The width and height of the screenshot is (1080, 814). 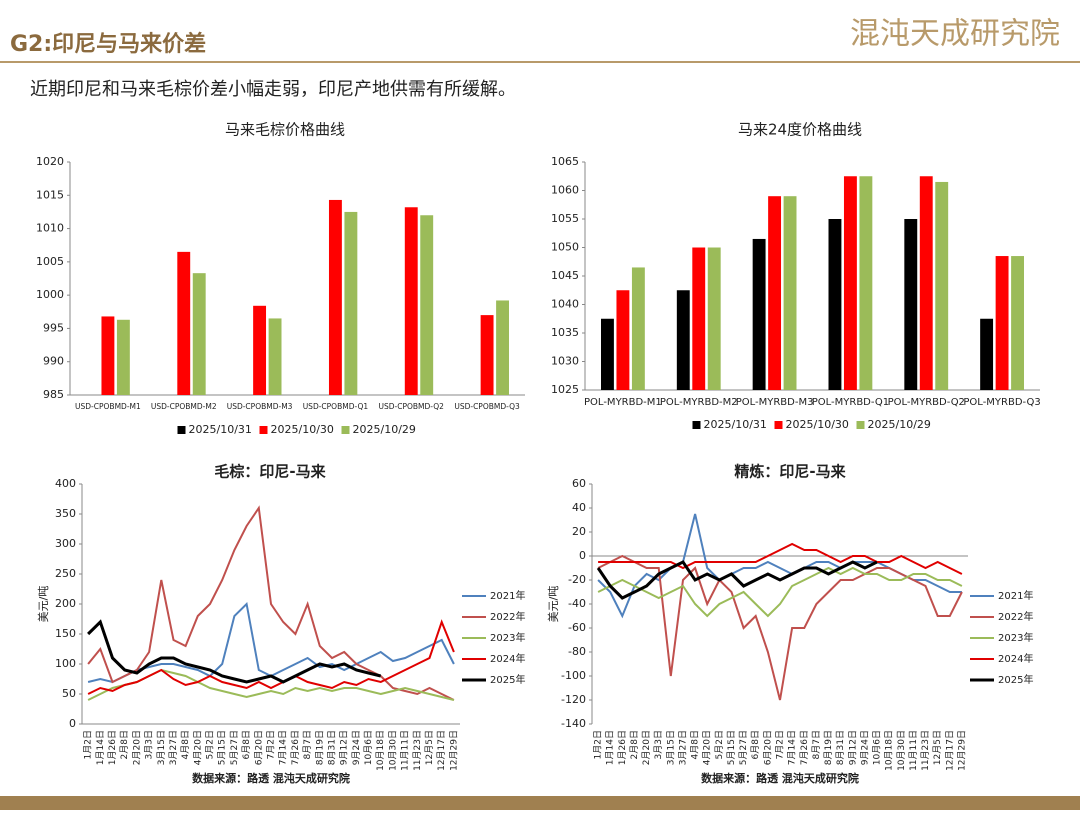 What do you see at coordinates (453, 750) in the screenshot?
I see `x-tick-label: 12月29日` at bounding box center [453, 750].